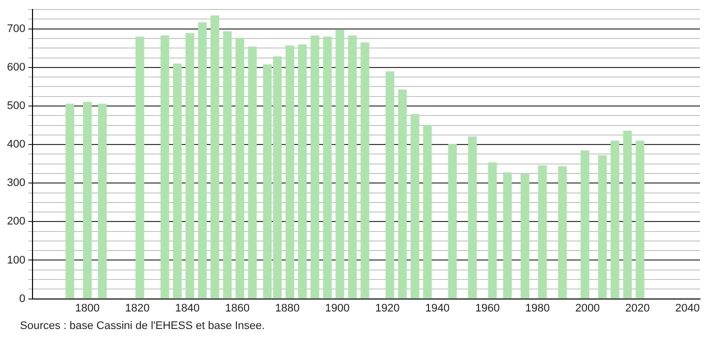  What do you see at coordinates (16, 144) in the screenshot?
I see `y-tick-label: 400` at bounding box center [16, 144].